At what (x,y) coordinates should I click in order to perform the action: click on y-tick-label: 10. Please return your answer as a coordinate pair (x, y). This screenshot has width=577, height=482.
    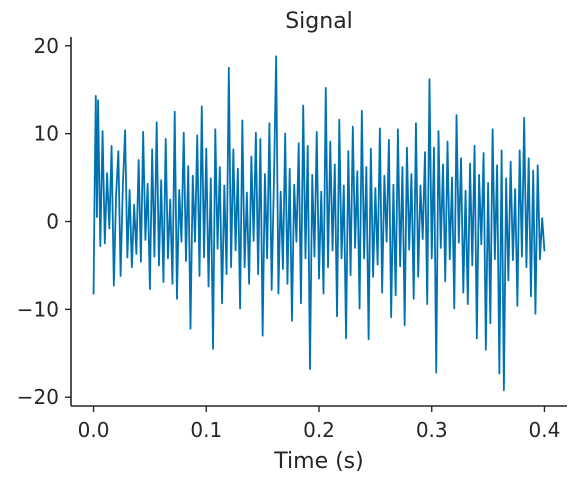
    Looking at the image, I should click on (46, 134).